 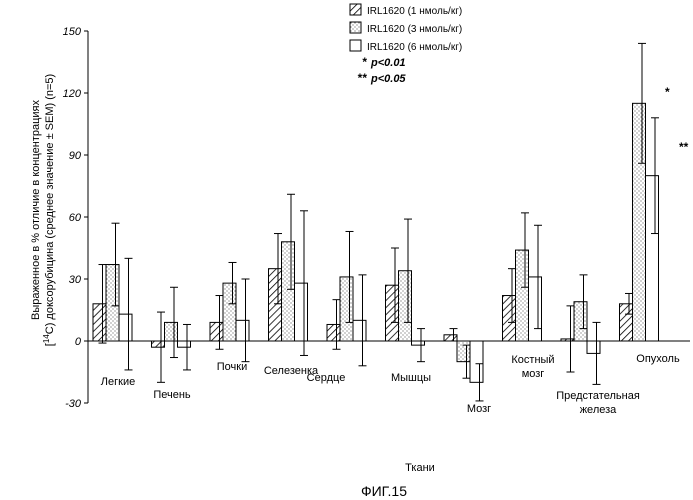 What do you see at coordinates (50, 344) in the screenshot?
I see `y-axis-label-bracket: [` at bounding box center [50, 344].